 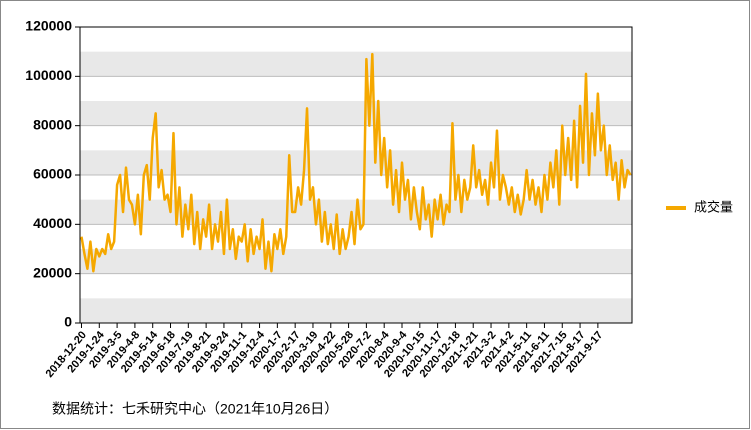 What do you see at coordinates (48, 26) in the screenshot?
I see `y-tick-label: 120000` at bounding box center [48, 26].